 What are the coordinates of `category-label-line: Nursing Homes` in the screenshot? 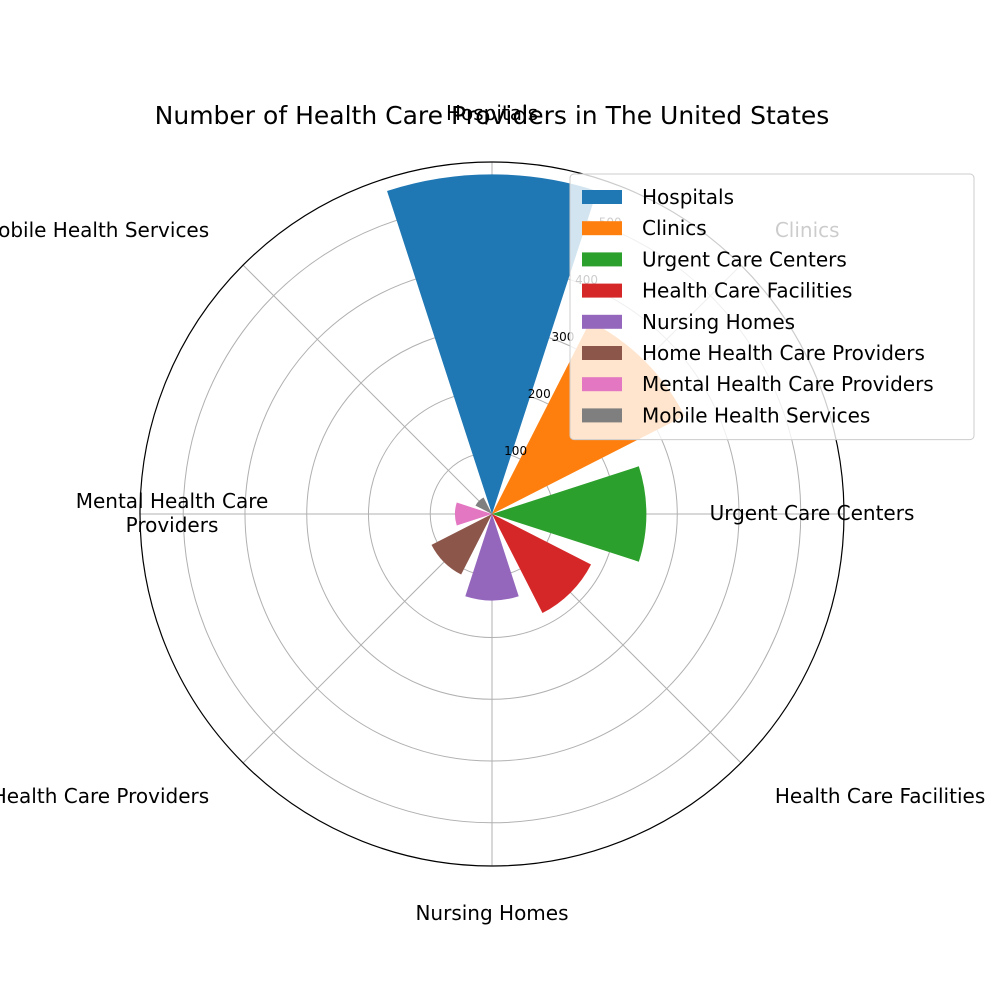 It's located at (491, 913).